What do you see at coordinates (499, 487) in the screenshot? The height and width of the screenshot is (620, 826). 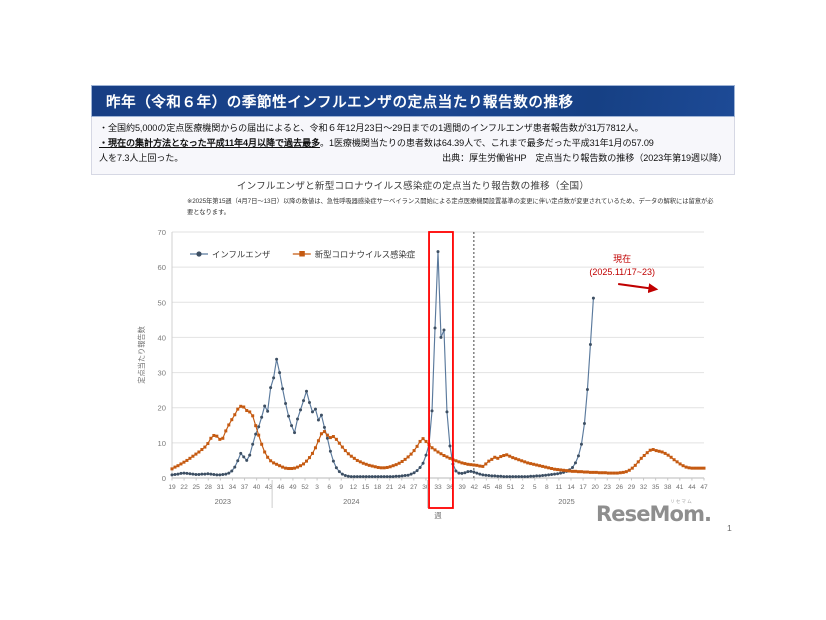 I see `x-axis-tick-label: 48` at bounding box center [499, 487].